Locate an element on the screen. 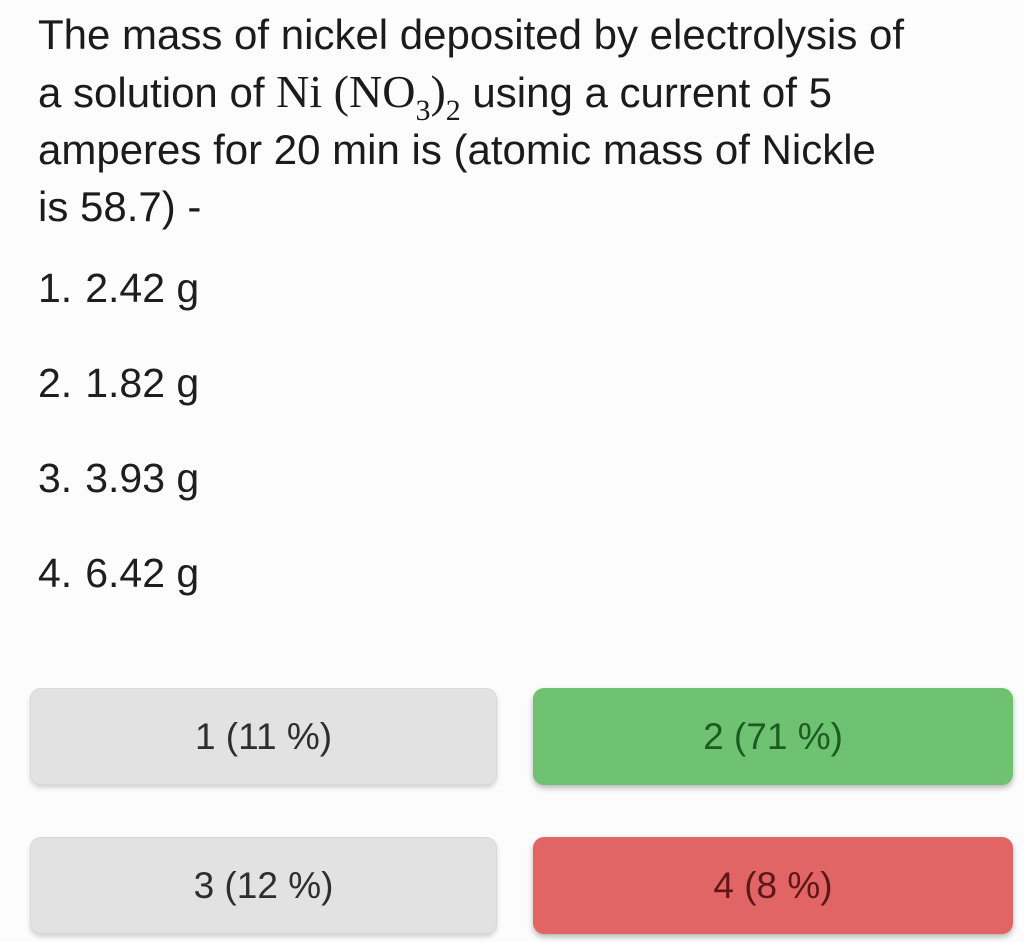 The height and width of the screenshot is (942, 1024). option-4: 4. 6.42 g is located at coordinates (531, 573).